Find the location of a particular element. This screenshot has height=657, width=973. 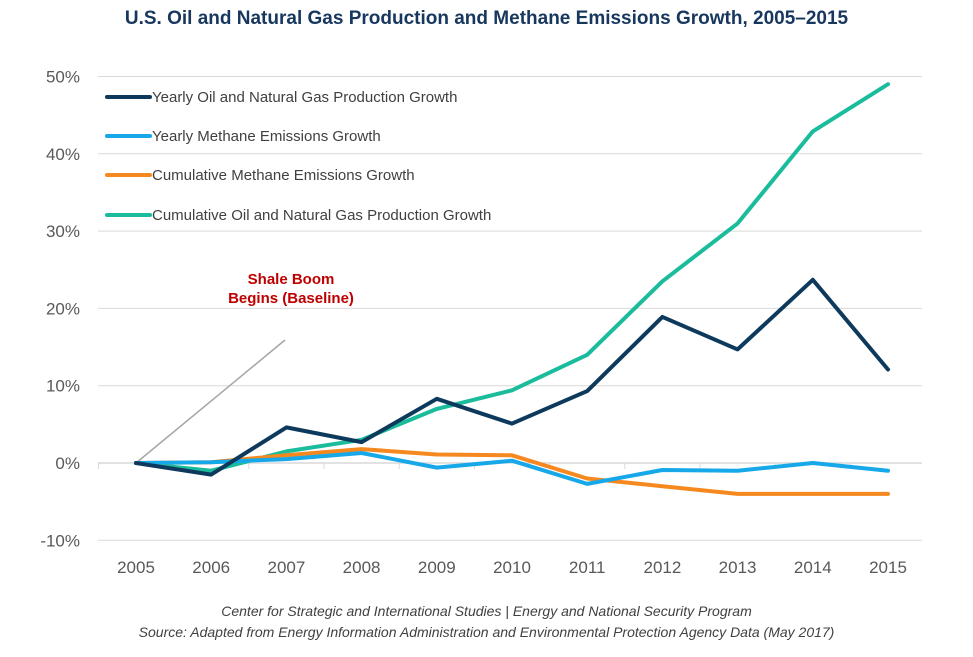

y-axis-ticks: -10% 0% 10% 20% 30% 40% 50% is located at coordinates (60, 309).